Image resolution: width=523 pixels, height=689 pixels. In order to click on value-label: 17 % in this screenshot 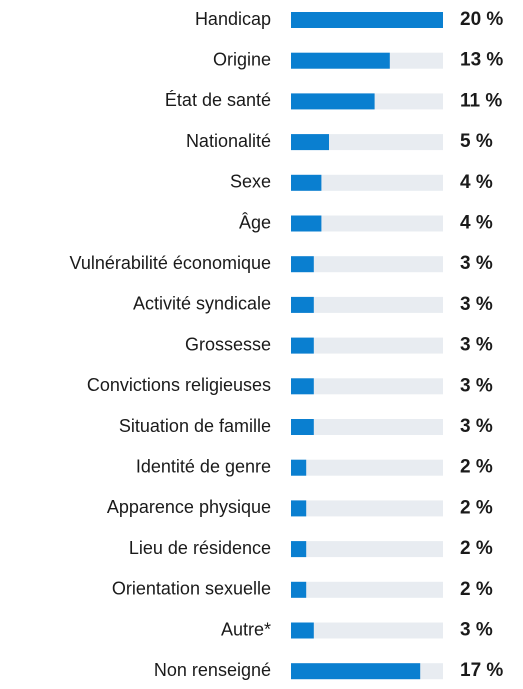, I will do `click(481, 670)`.